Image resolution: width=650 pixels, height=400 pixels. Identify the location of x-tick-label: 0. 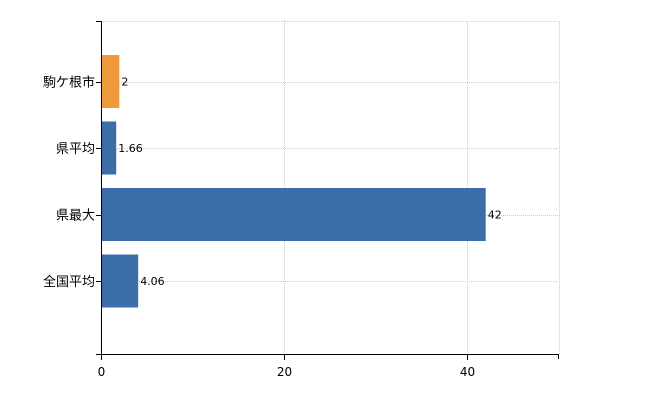
(102, 372).